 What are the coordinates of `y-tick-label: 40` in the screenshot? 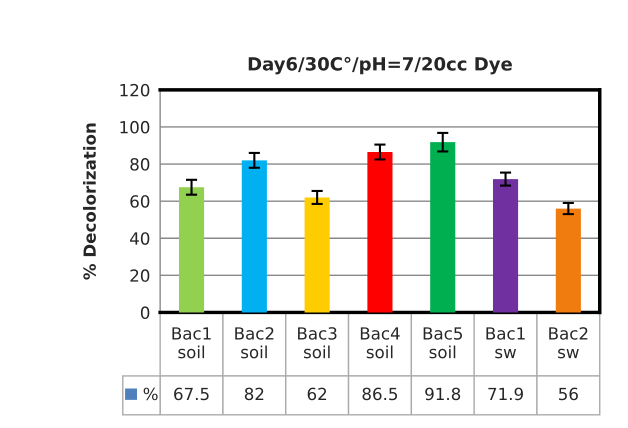 It's located at (140, 238).